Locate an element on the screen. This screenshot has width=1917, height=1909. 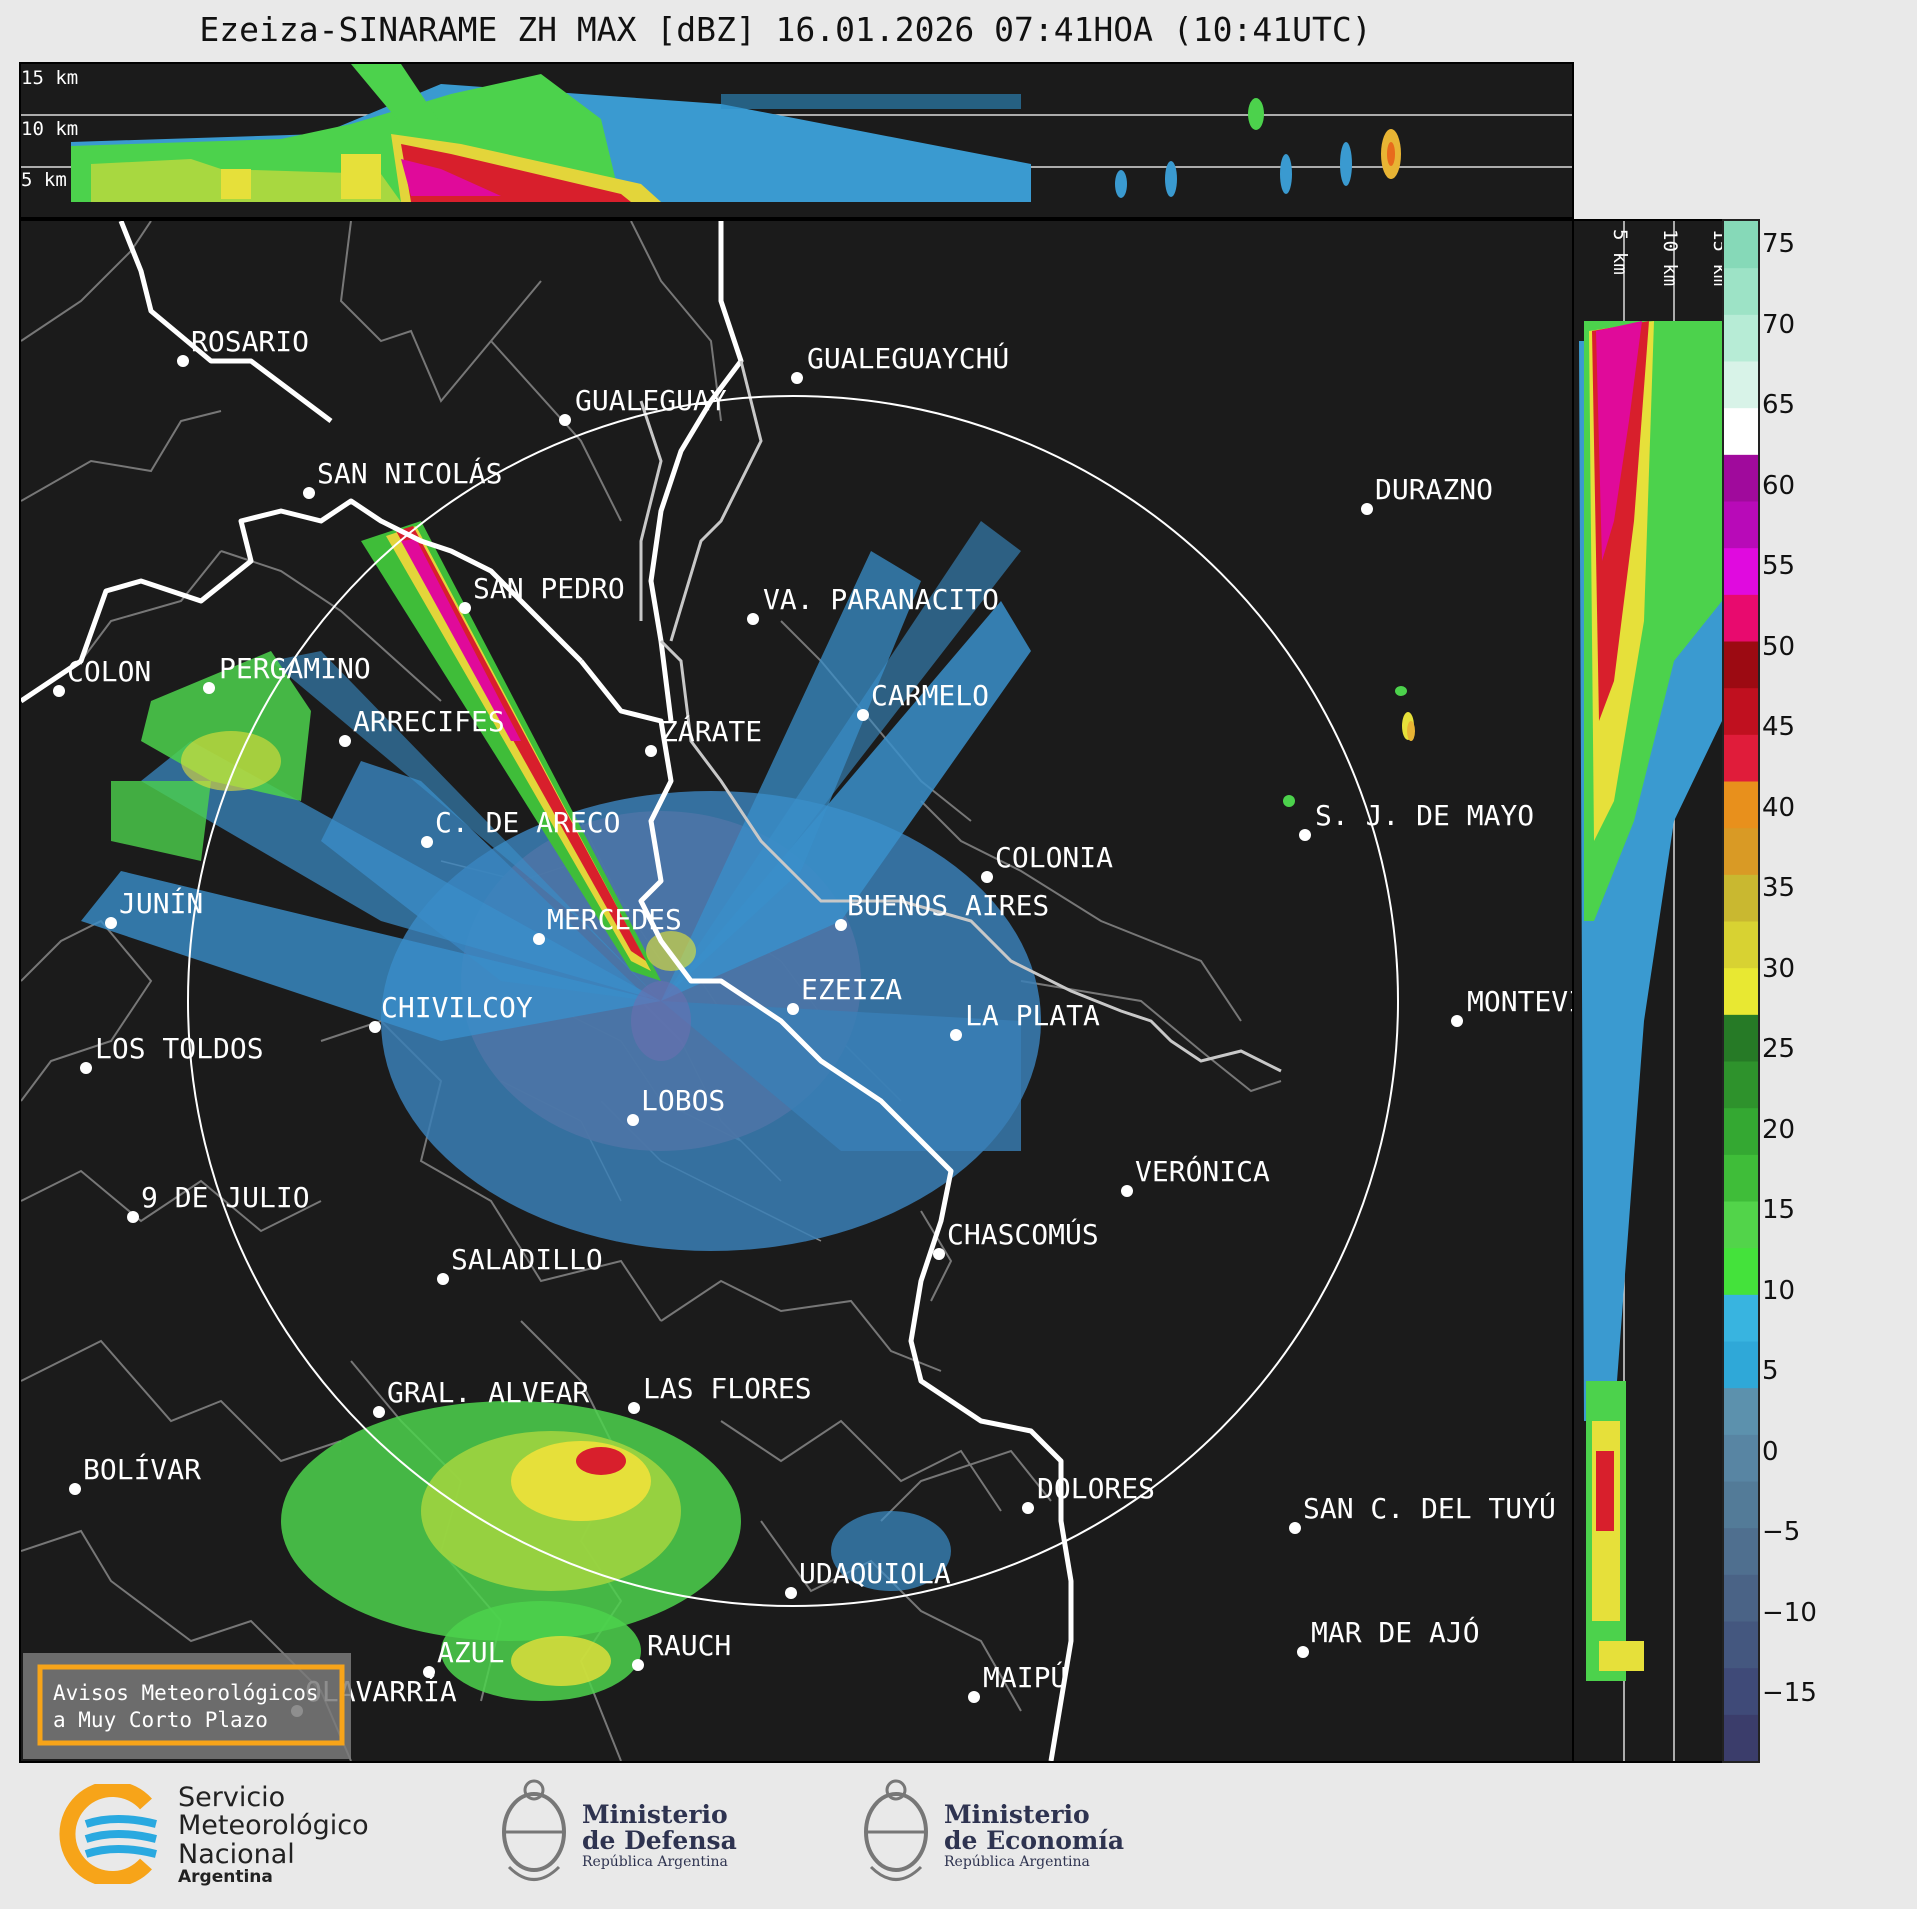
economia-line-1: Ministerio is located at coordinates (1017, 1814).